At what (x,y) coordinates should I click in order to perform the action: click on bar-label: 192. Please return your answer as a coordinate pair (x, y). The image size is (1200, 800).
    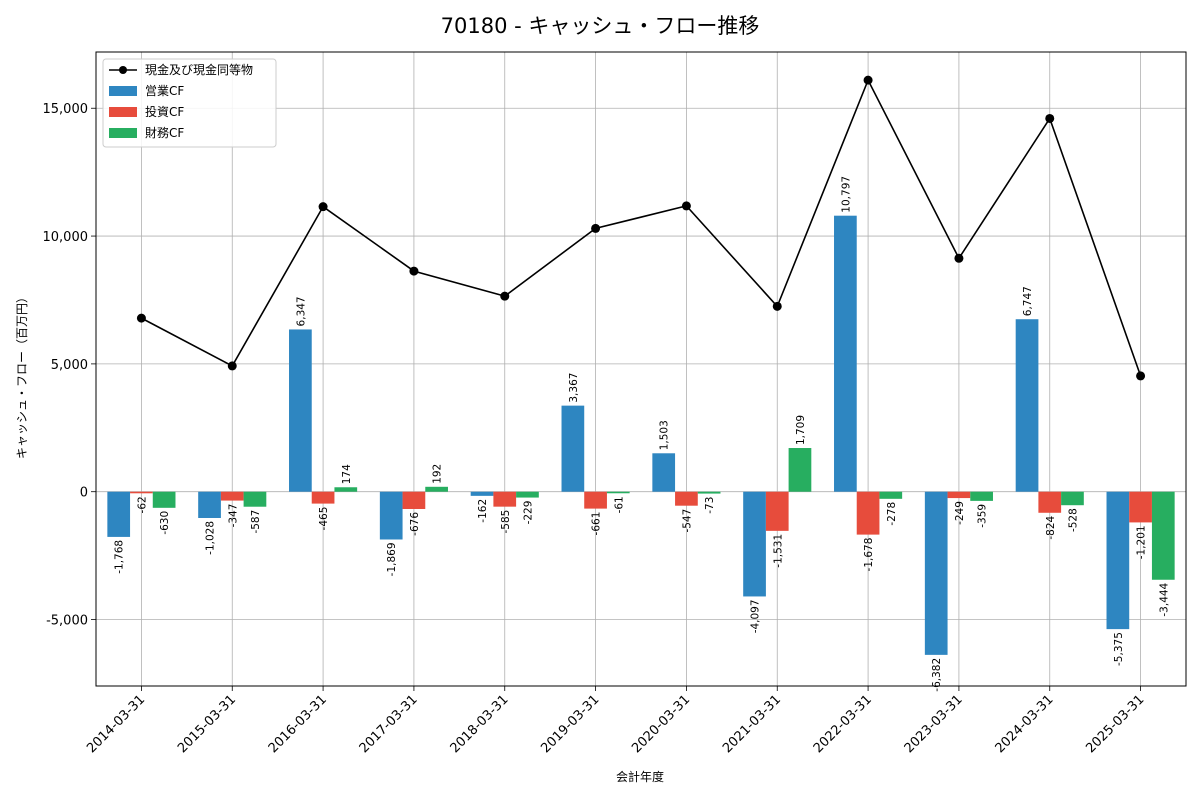
    Looking at the image, I should click on (438, 474).